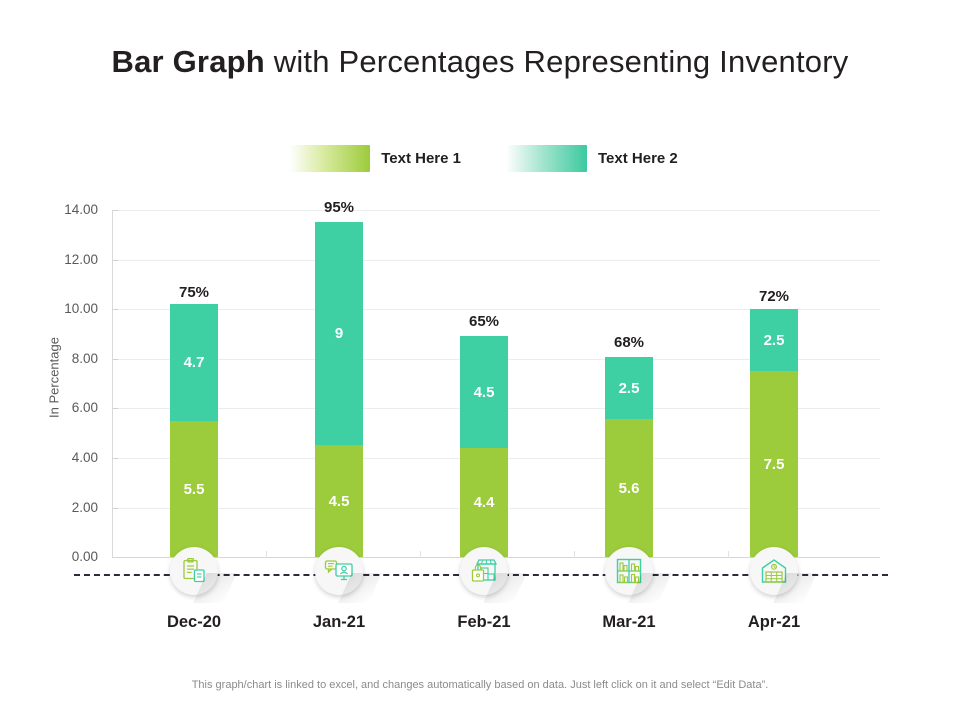  I want to click on y-tick-label-0: 0.00, so click(84, 556).